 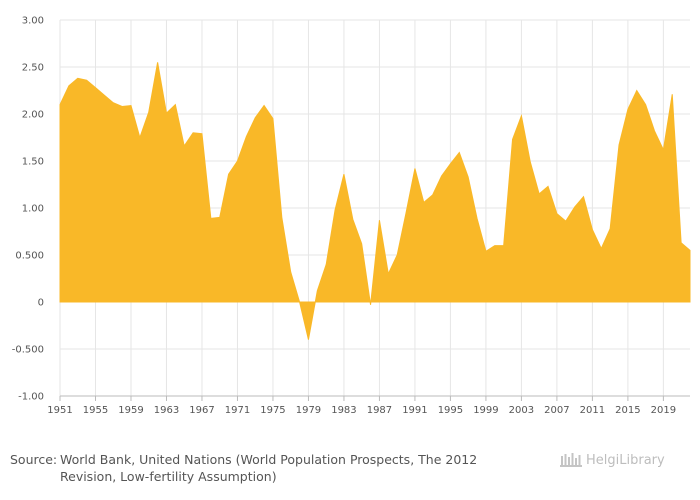 What do you see at coordinates (627, 410) in the screenshot?
I see `x-tick-label: 2015` at bounding box center [627, 410].